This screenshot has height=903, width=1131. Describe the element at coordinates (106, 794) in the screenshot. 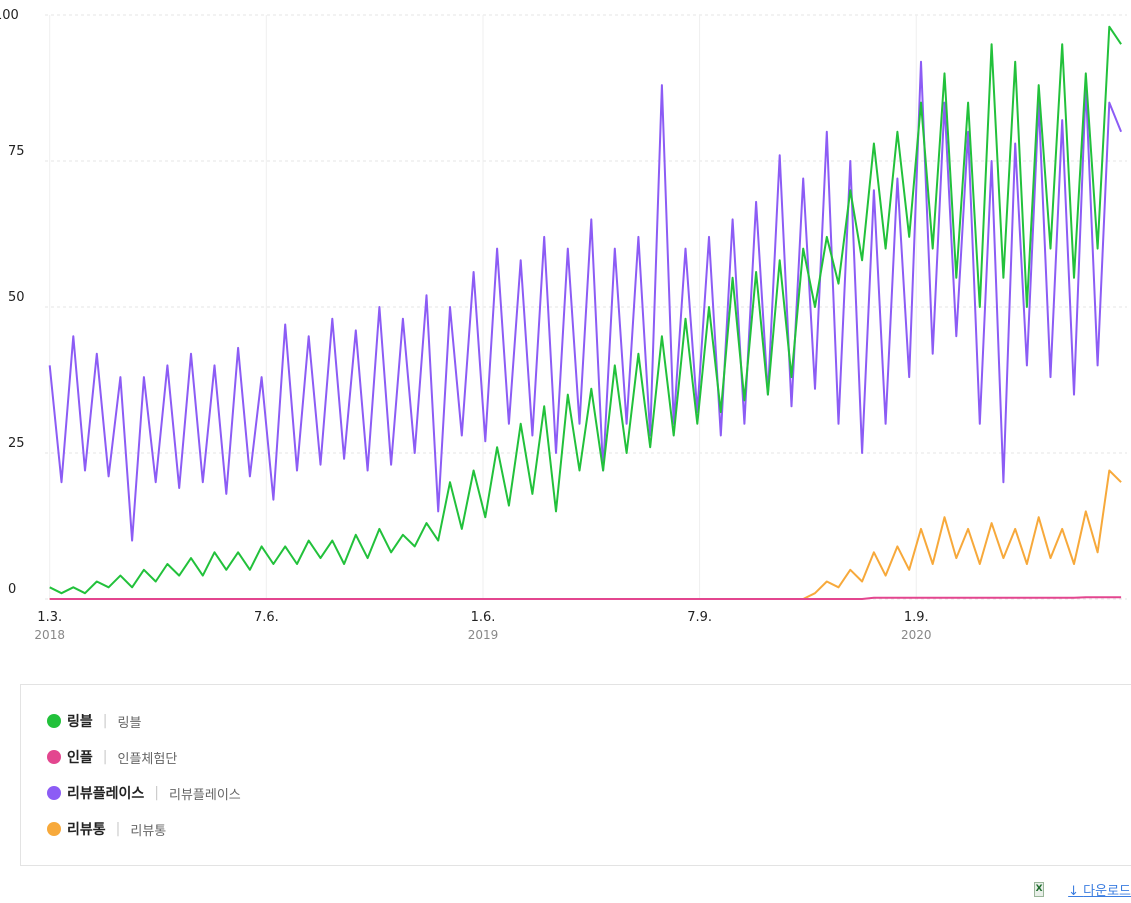

I see `legend-name: 리뷰플레이스` at that location.